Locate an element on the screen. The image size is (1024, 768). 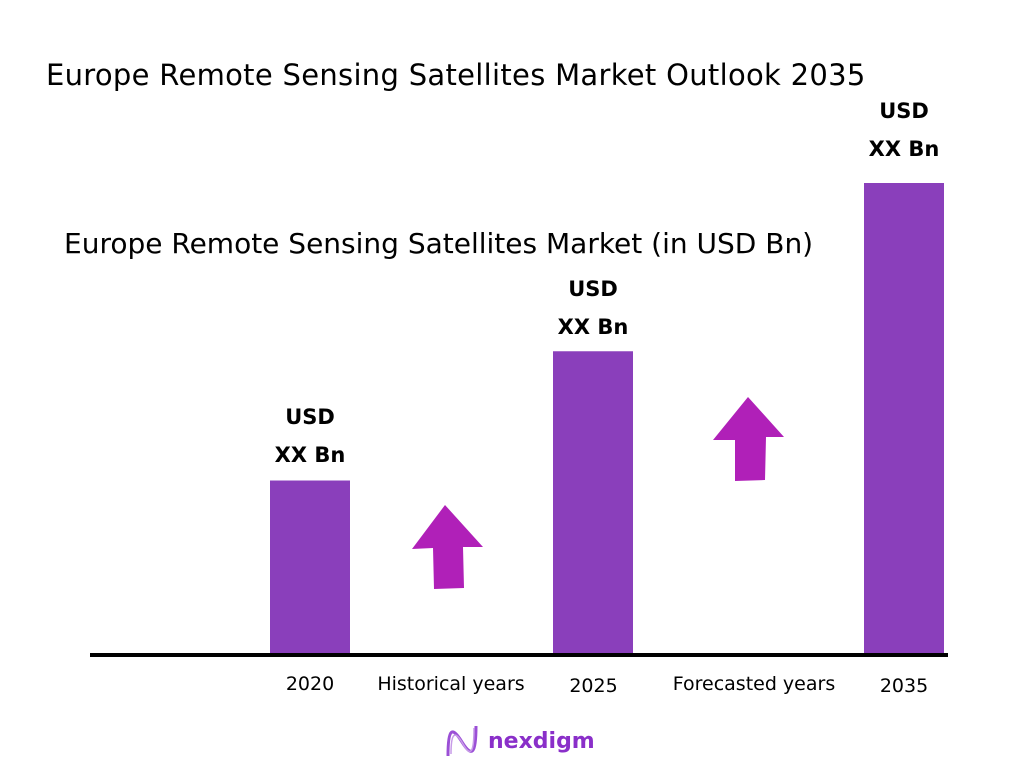
value-label-2035: USD XX Bn is located at coordinates (904, 130).